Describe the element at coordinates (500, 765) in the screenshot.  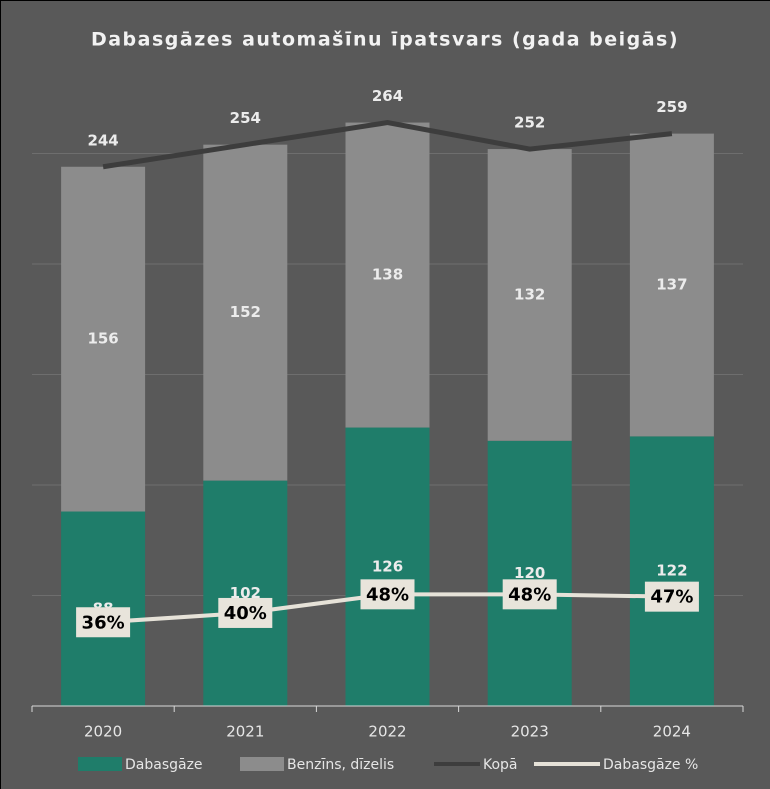
I see `legend-label: Kopā` at that location.